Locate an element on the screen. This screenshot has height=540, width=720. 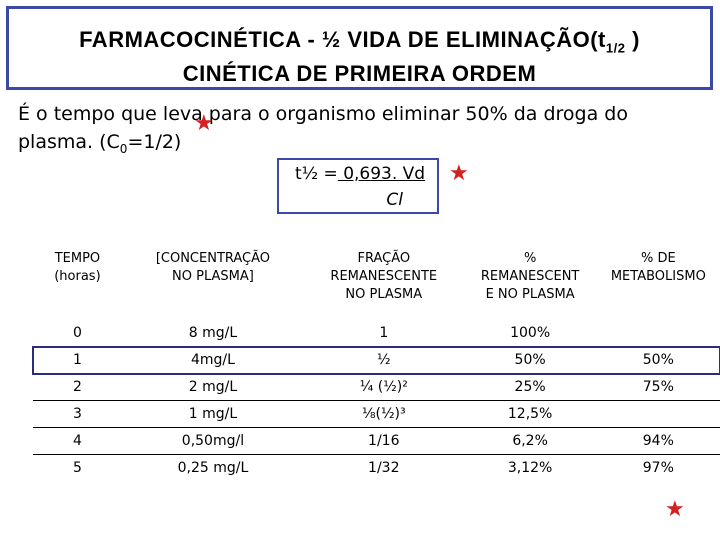
table-cell: 8 mg/L is located at coordinates (213, 333).